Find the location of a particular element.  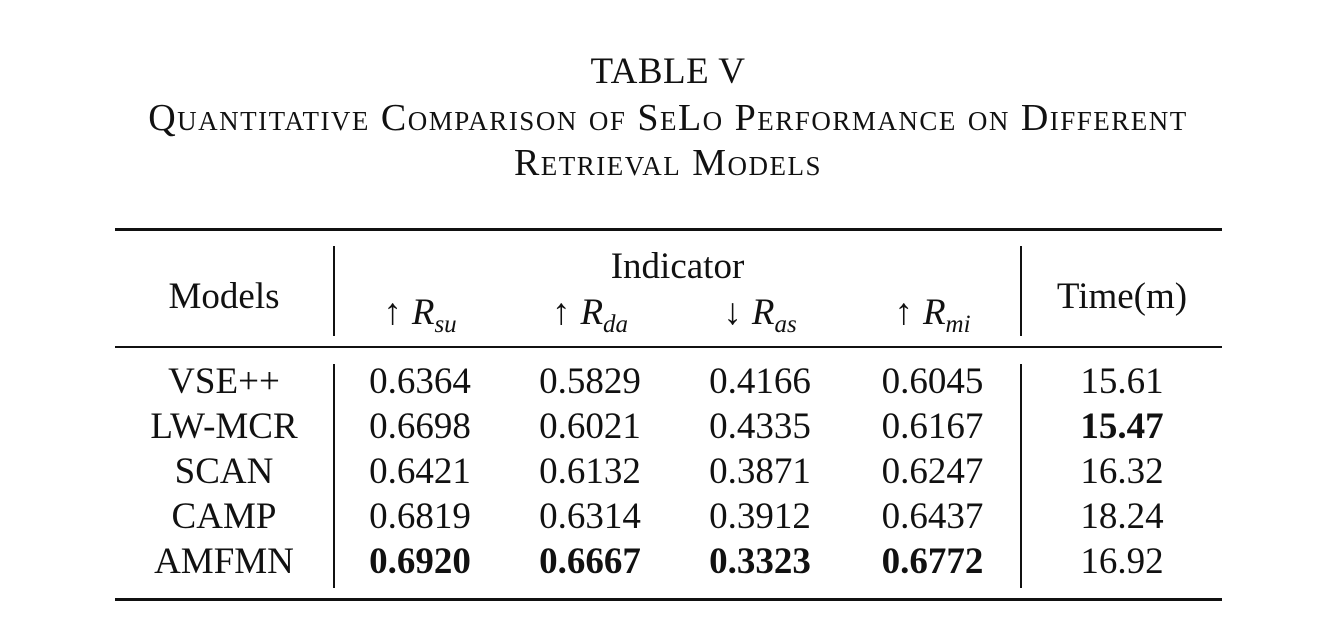

top-rule is located at coordinates (668, 229).